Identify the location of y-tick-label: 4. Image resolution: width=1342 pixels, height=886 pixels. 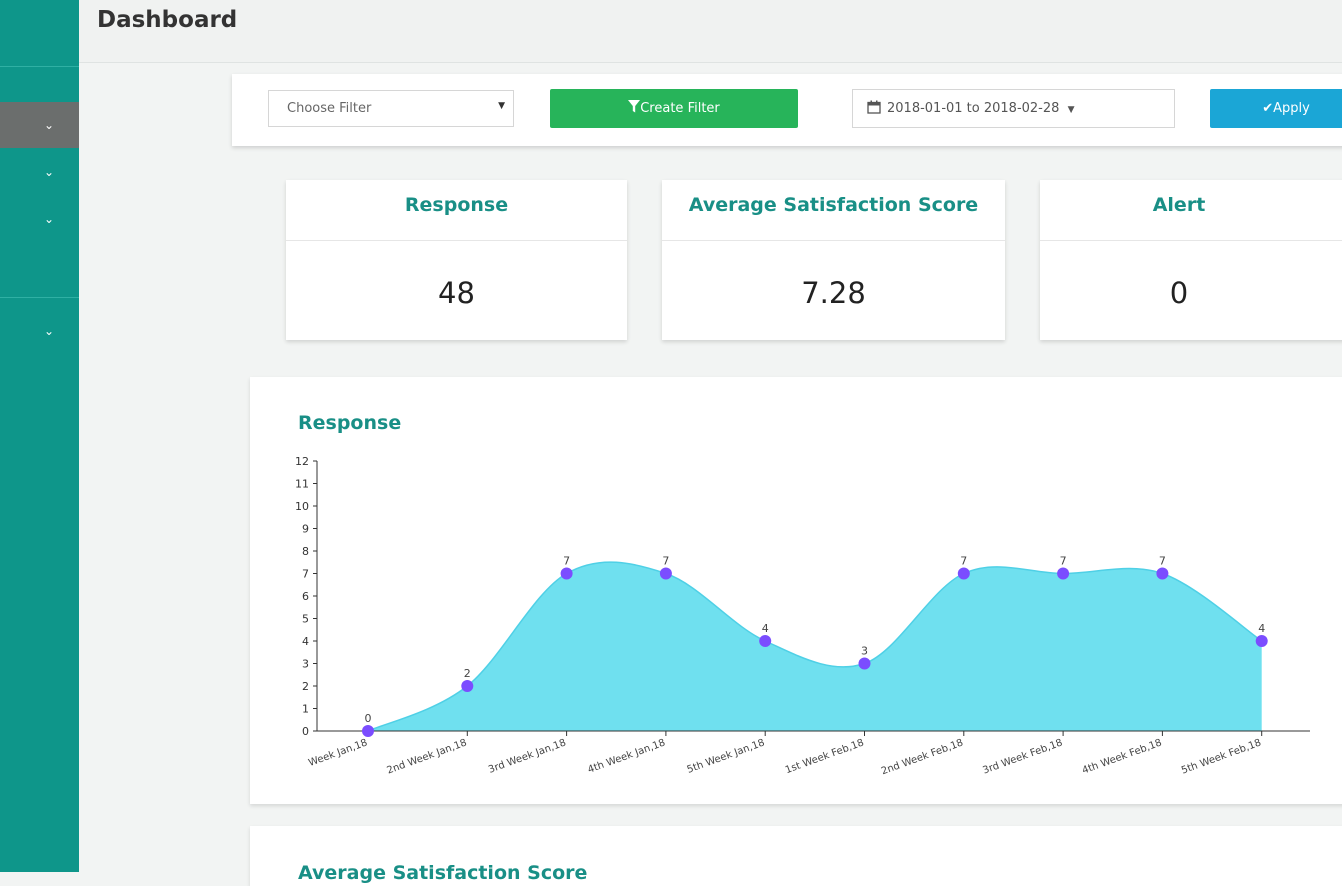
(305, 641).